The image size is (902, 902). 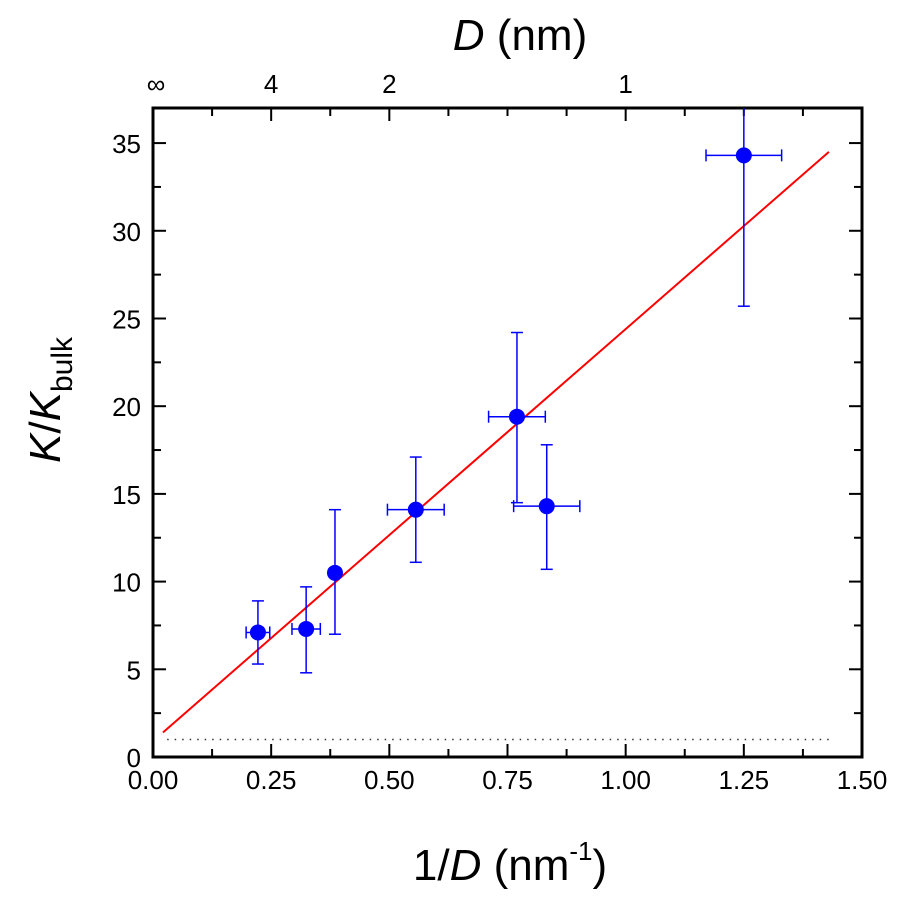 What do you see at coordinates (744, 780) in the screenshot?
I see `x-tick-label: 1.25` at bounding box center [744, 780].